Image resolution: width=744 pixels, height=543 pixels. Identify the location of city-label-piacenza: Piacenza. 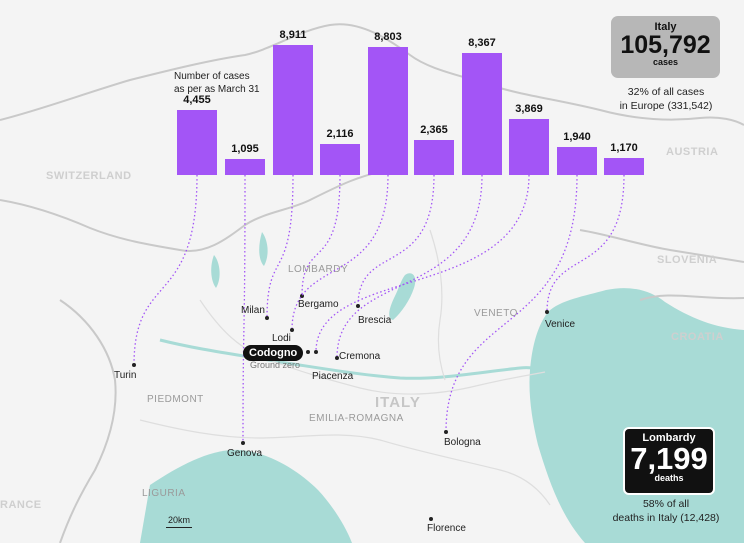
(333, 376).